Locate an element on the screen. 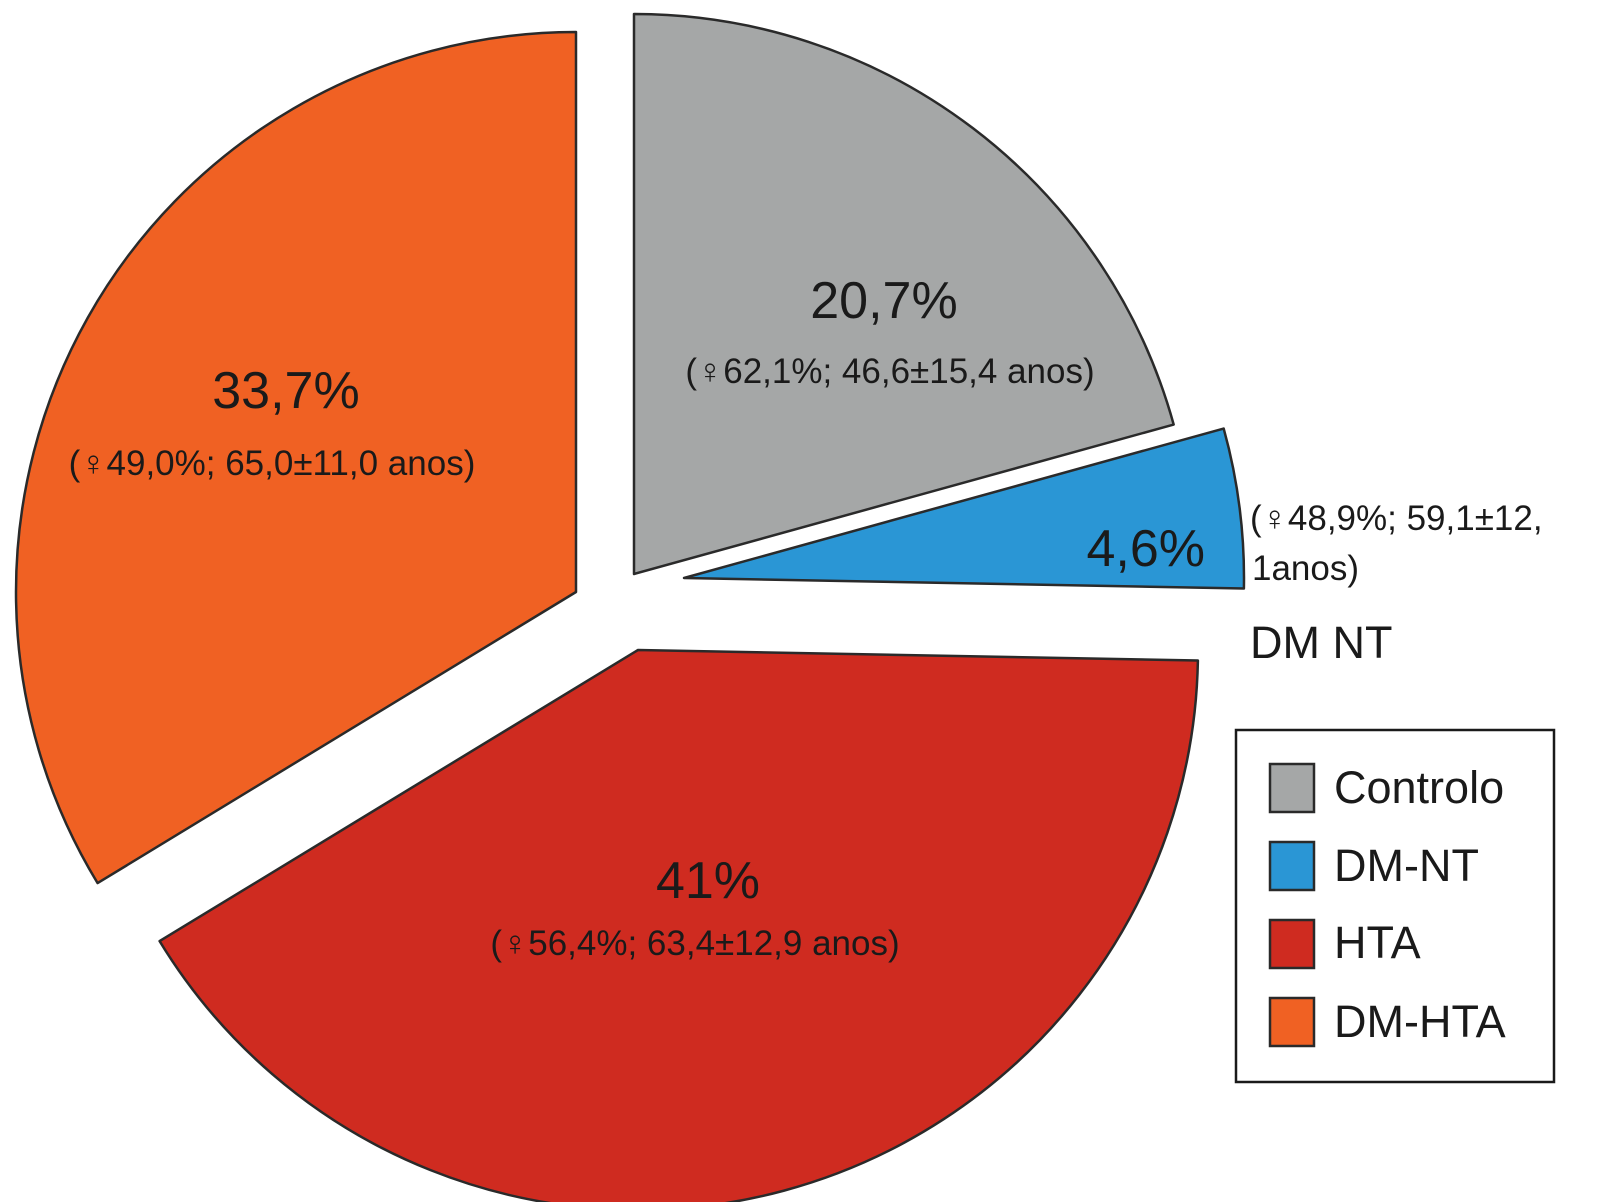 This screenshot has width=1602, height=1202. legend-swatch-dm-nt is located at coordinates (1292, 866).